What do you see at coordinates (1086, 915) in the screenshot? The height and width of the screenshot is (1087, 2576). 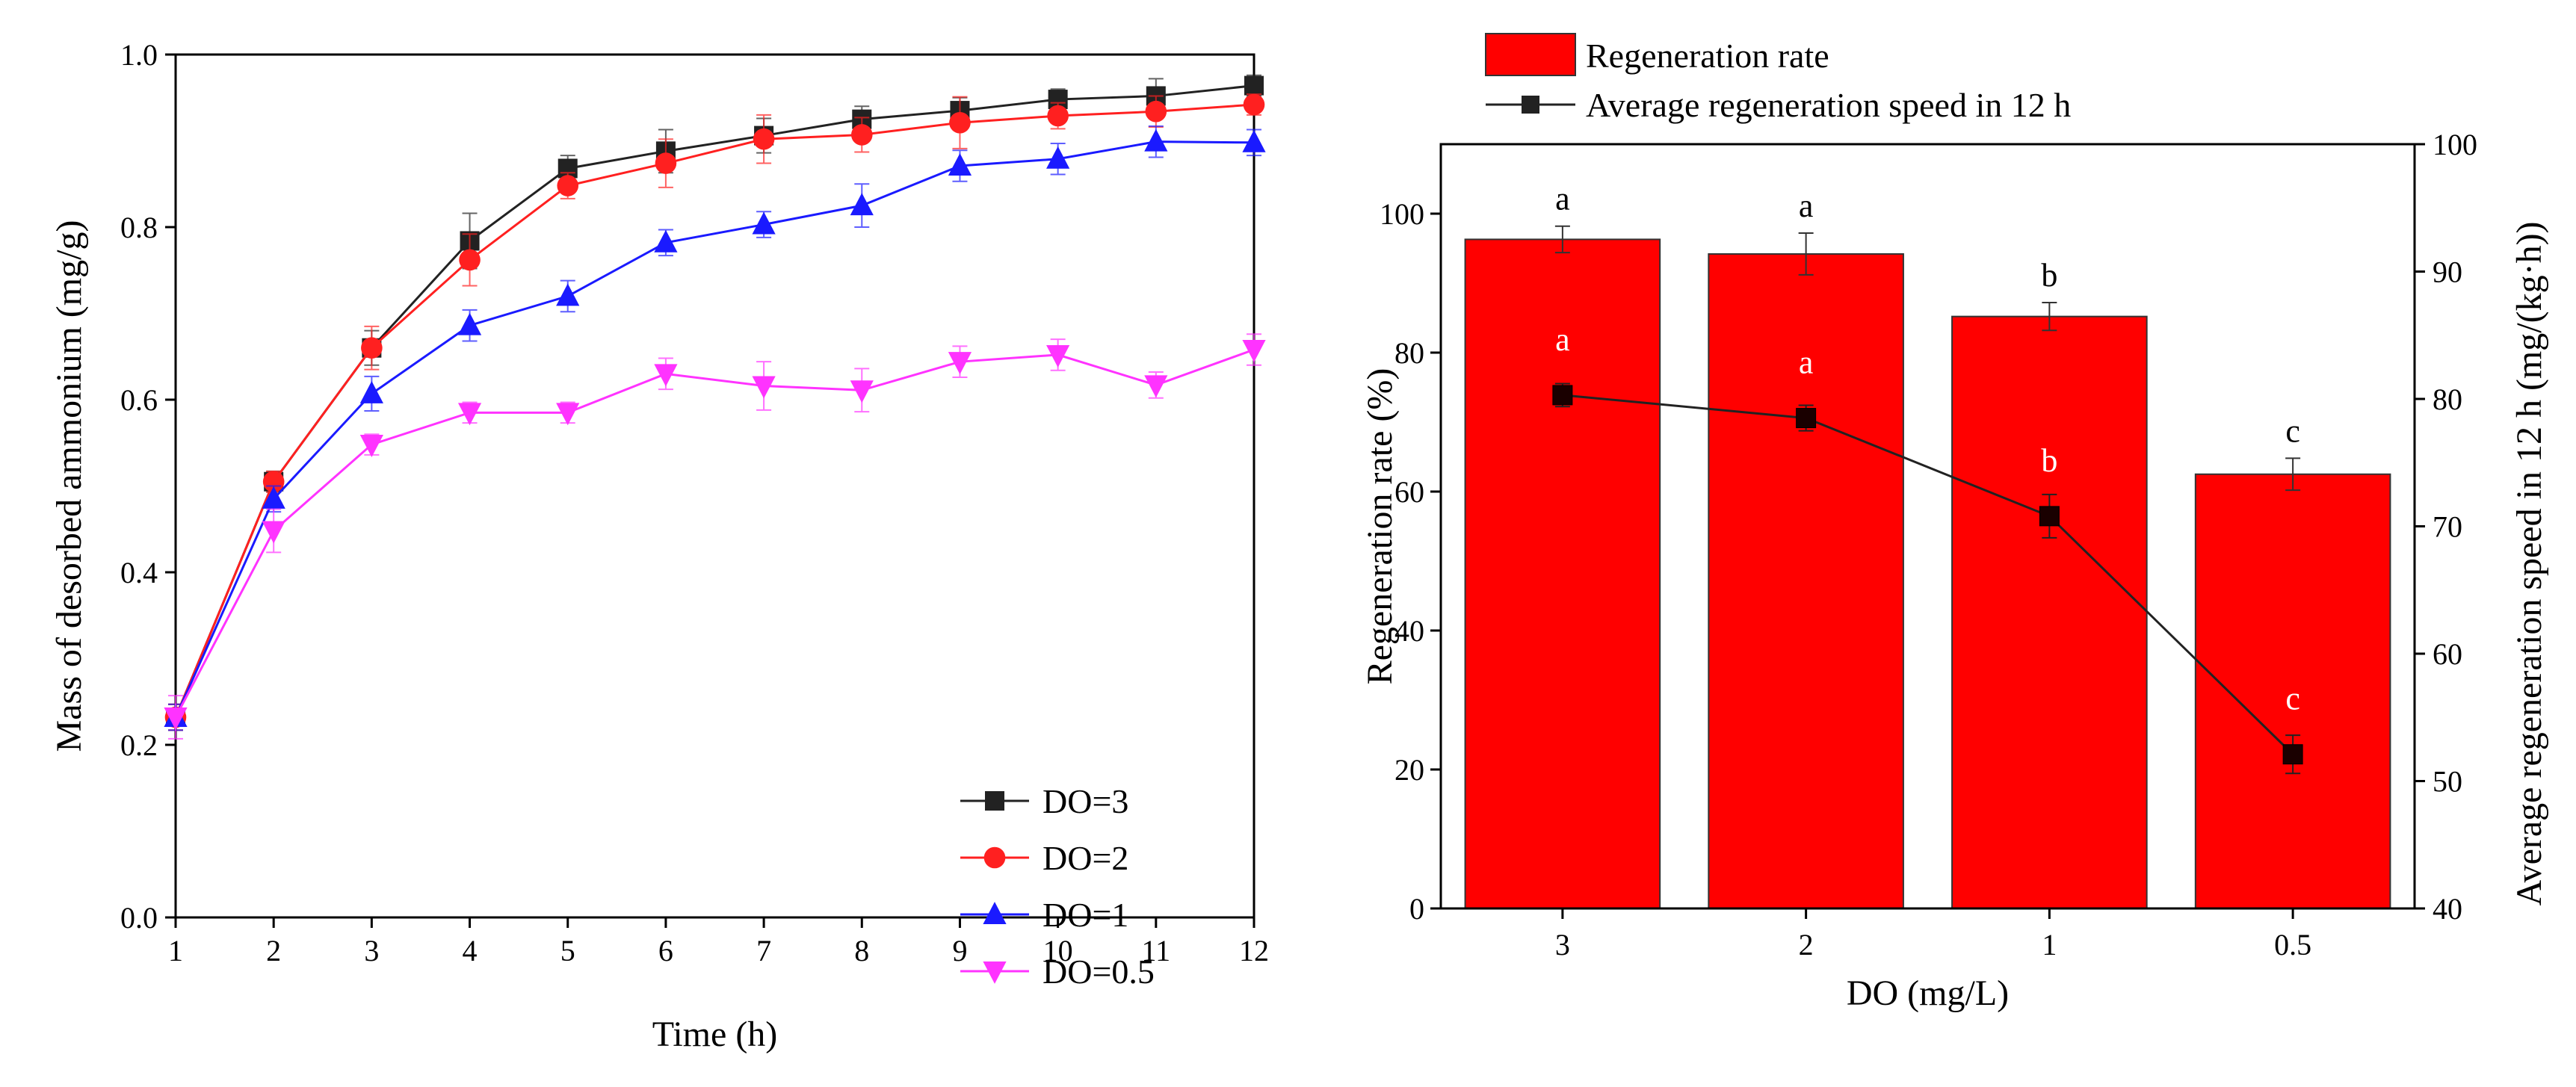 I see `legend-label: DO=1` at bounding box center [1086, 915].